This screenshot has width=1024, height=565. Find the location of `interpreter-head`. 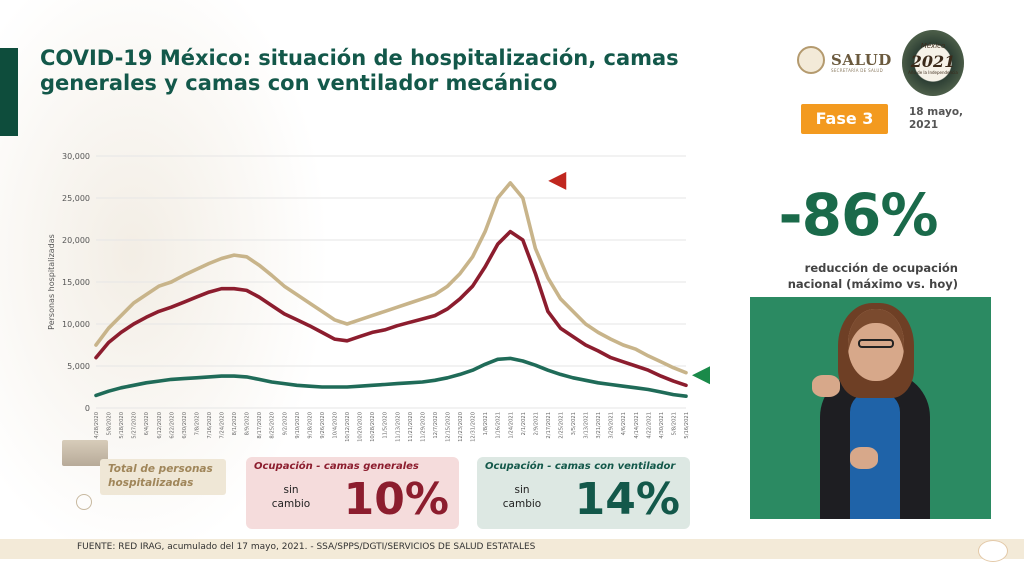

interpreter-head is located at coordinates (876, 345).